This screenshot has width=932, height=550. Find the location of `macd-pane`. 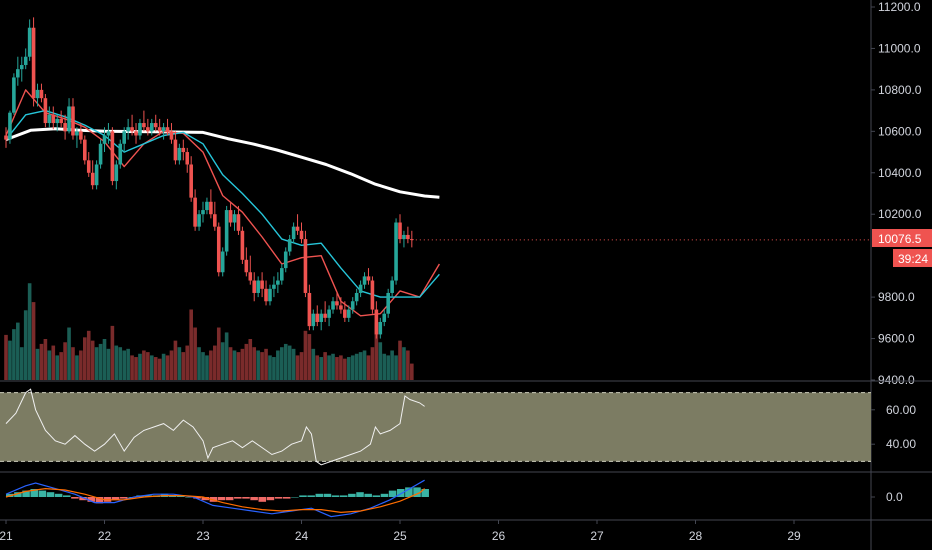

macd-pane is located at coordinates (217, 498).